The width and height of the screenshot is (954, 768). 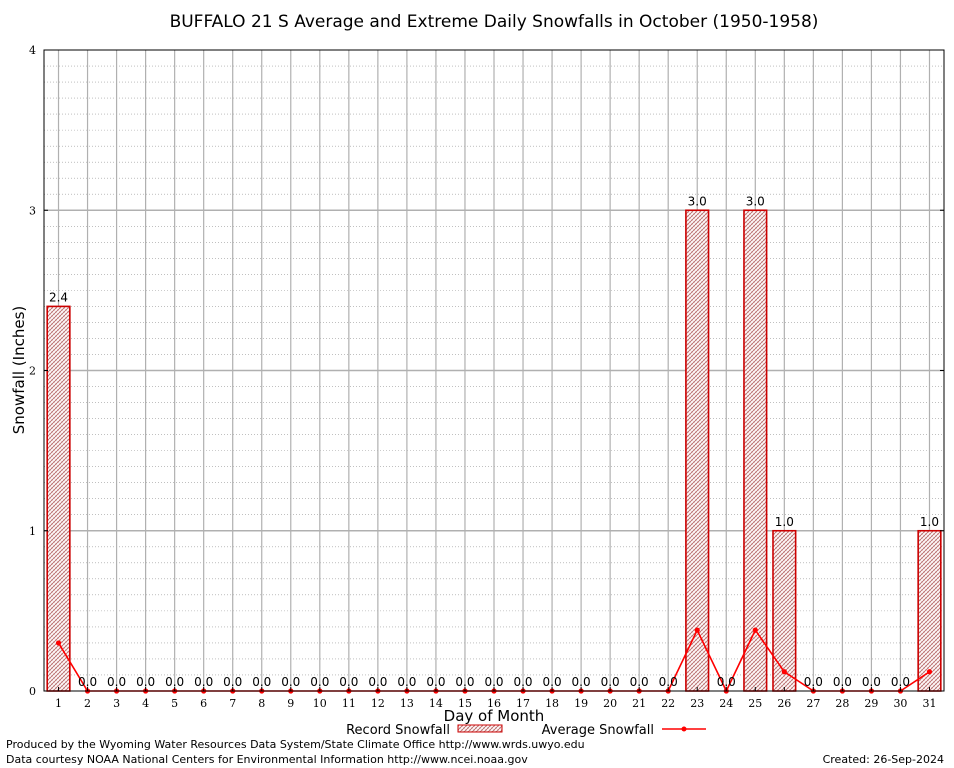 I want to click on x-tick-label: 4, so click(x=145, y=703).